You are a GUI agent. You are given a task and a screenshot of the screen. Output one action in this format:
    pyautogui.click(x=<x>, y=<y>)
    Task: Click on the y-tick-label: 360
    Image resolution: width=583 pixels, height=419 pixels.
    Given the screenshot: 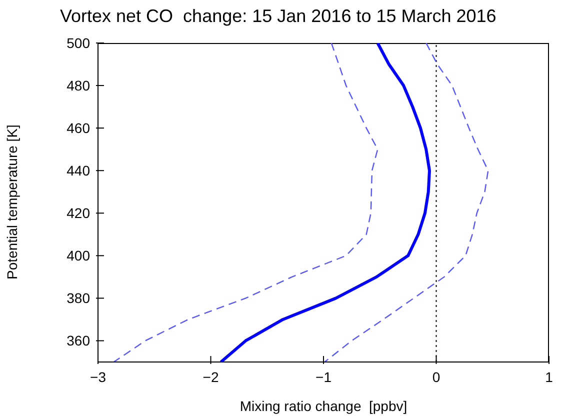 What is the action you would take?
    pyautogui.click(x=78, y=340)
    